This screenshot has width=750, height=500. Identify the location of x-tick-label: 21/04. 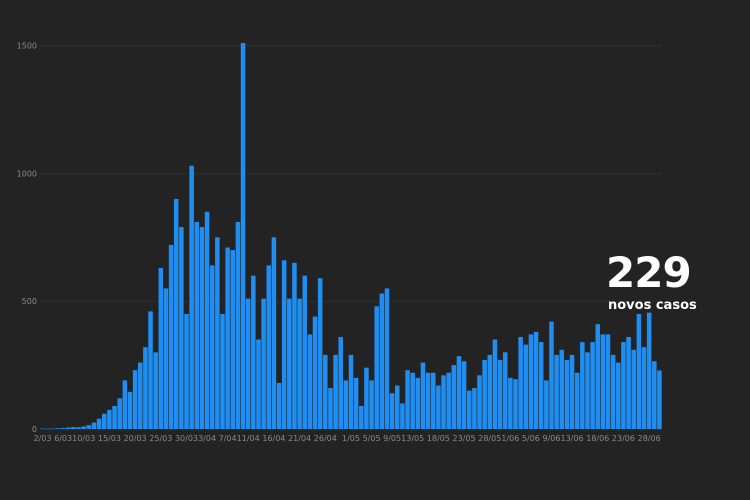
(299, 438).